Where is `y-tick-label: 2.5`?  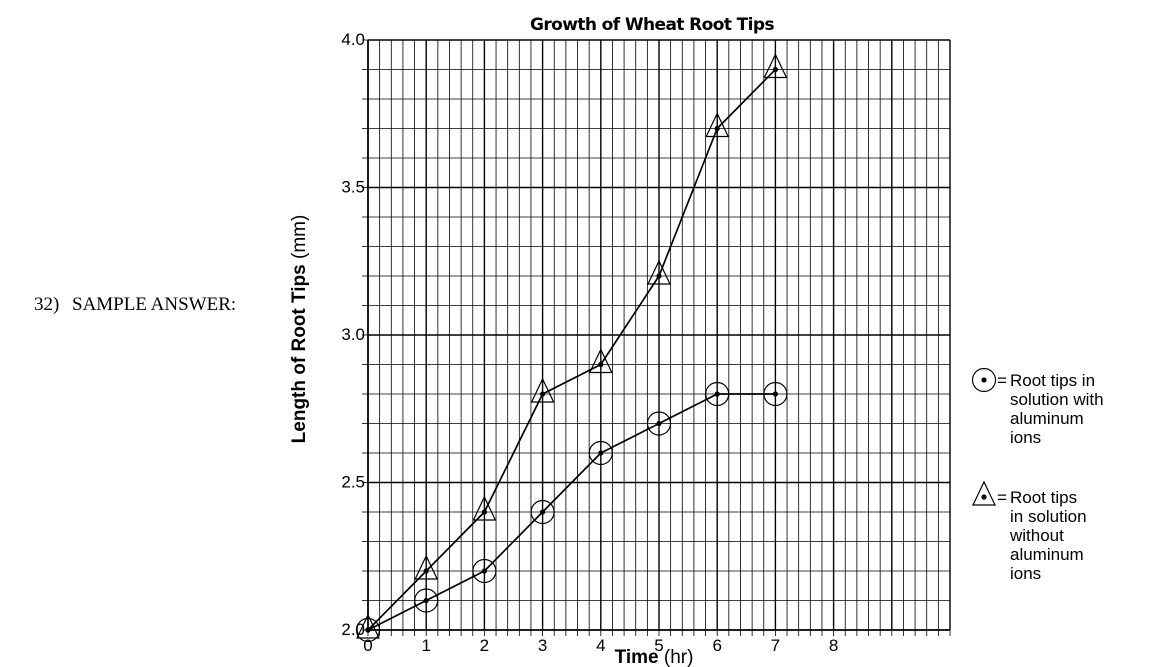
y-tick-label: 2.5 is located at coordinates (353, 482).